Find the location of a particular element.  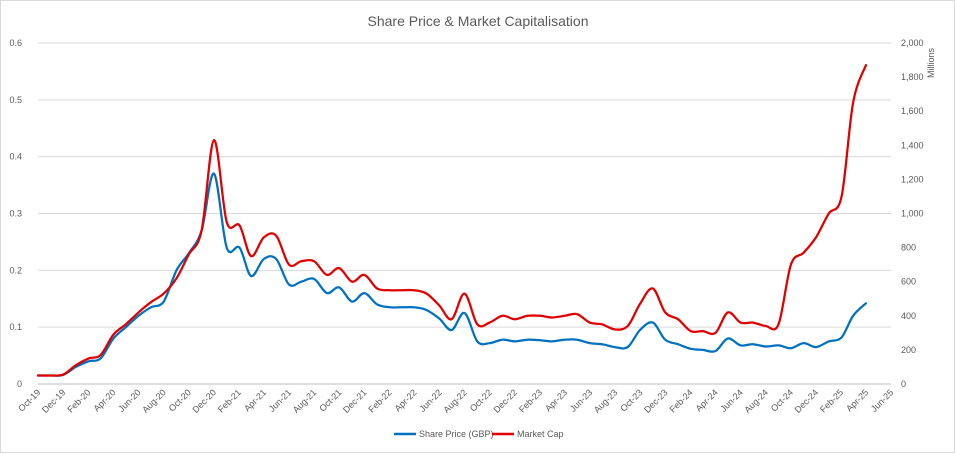

x-tick-label: Dec-23 is located at coordinates (656, 401).